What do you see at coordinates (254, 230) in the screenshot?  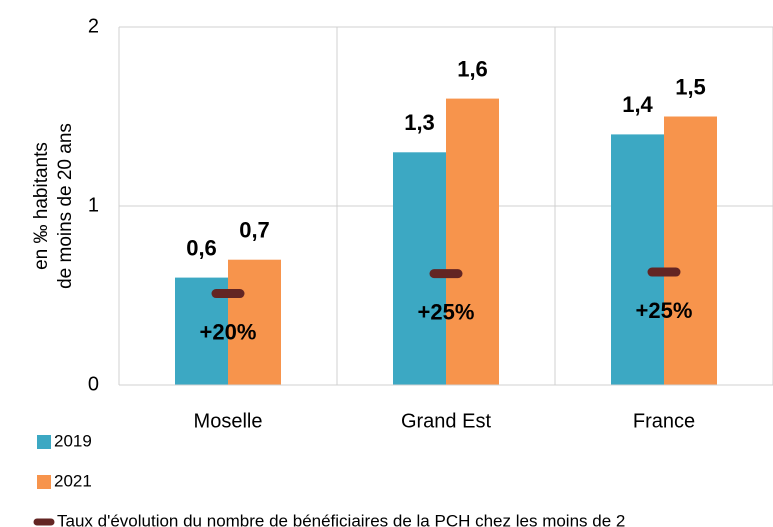 I see `bar-value-label: 0,7` at bounding box center [254, 230].